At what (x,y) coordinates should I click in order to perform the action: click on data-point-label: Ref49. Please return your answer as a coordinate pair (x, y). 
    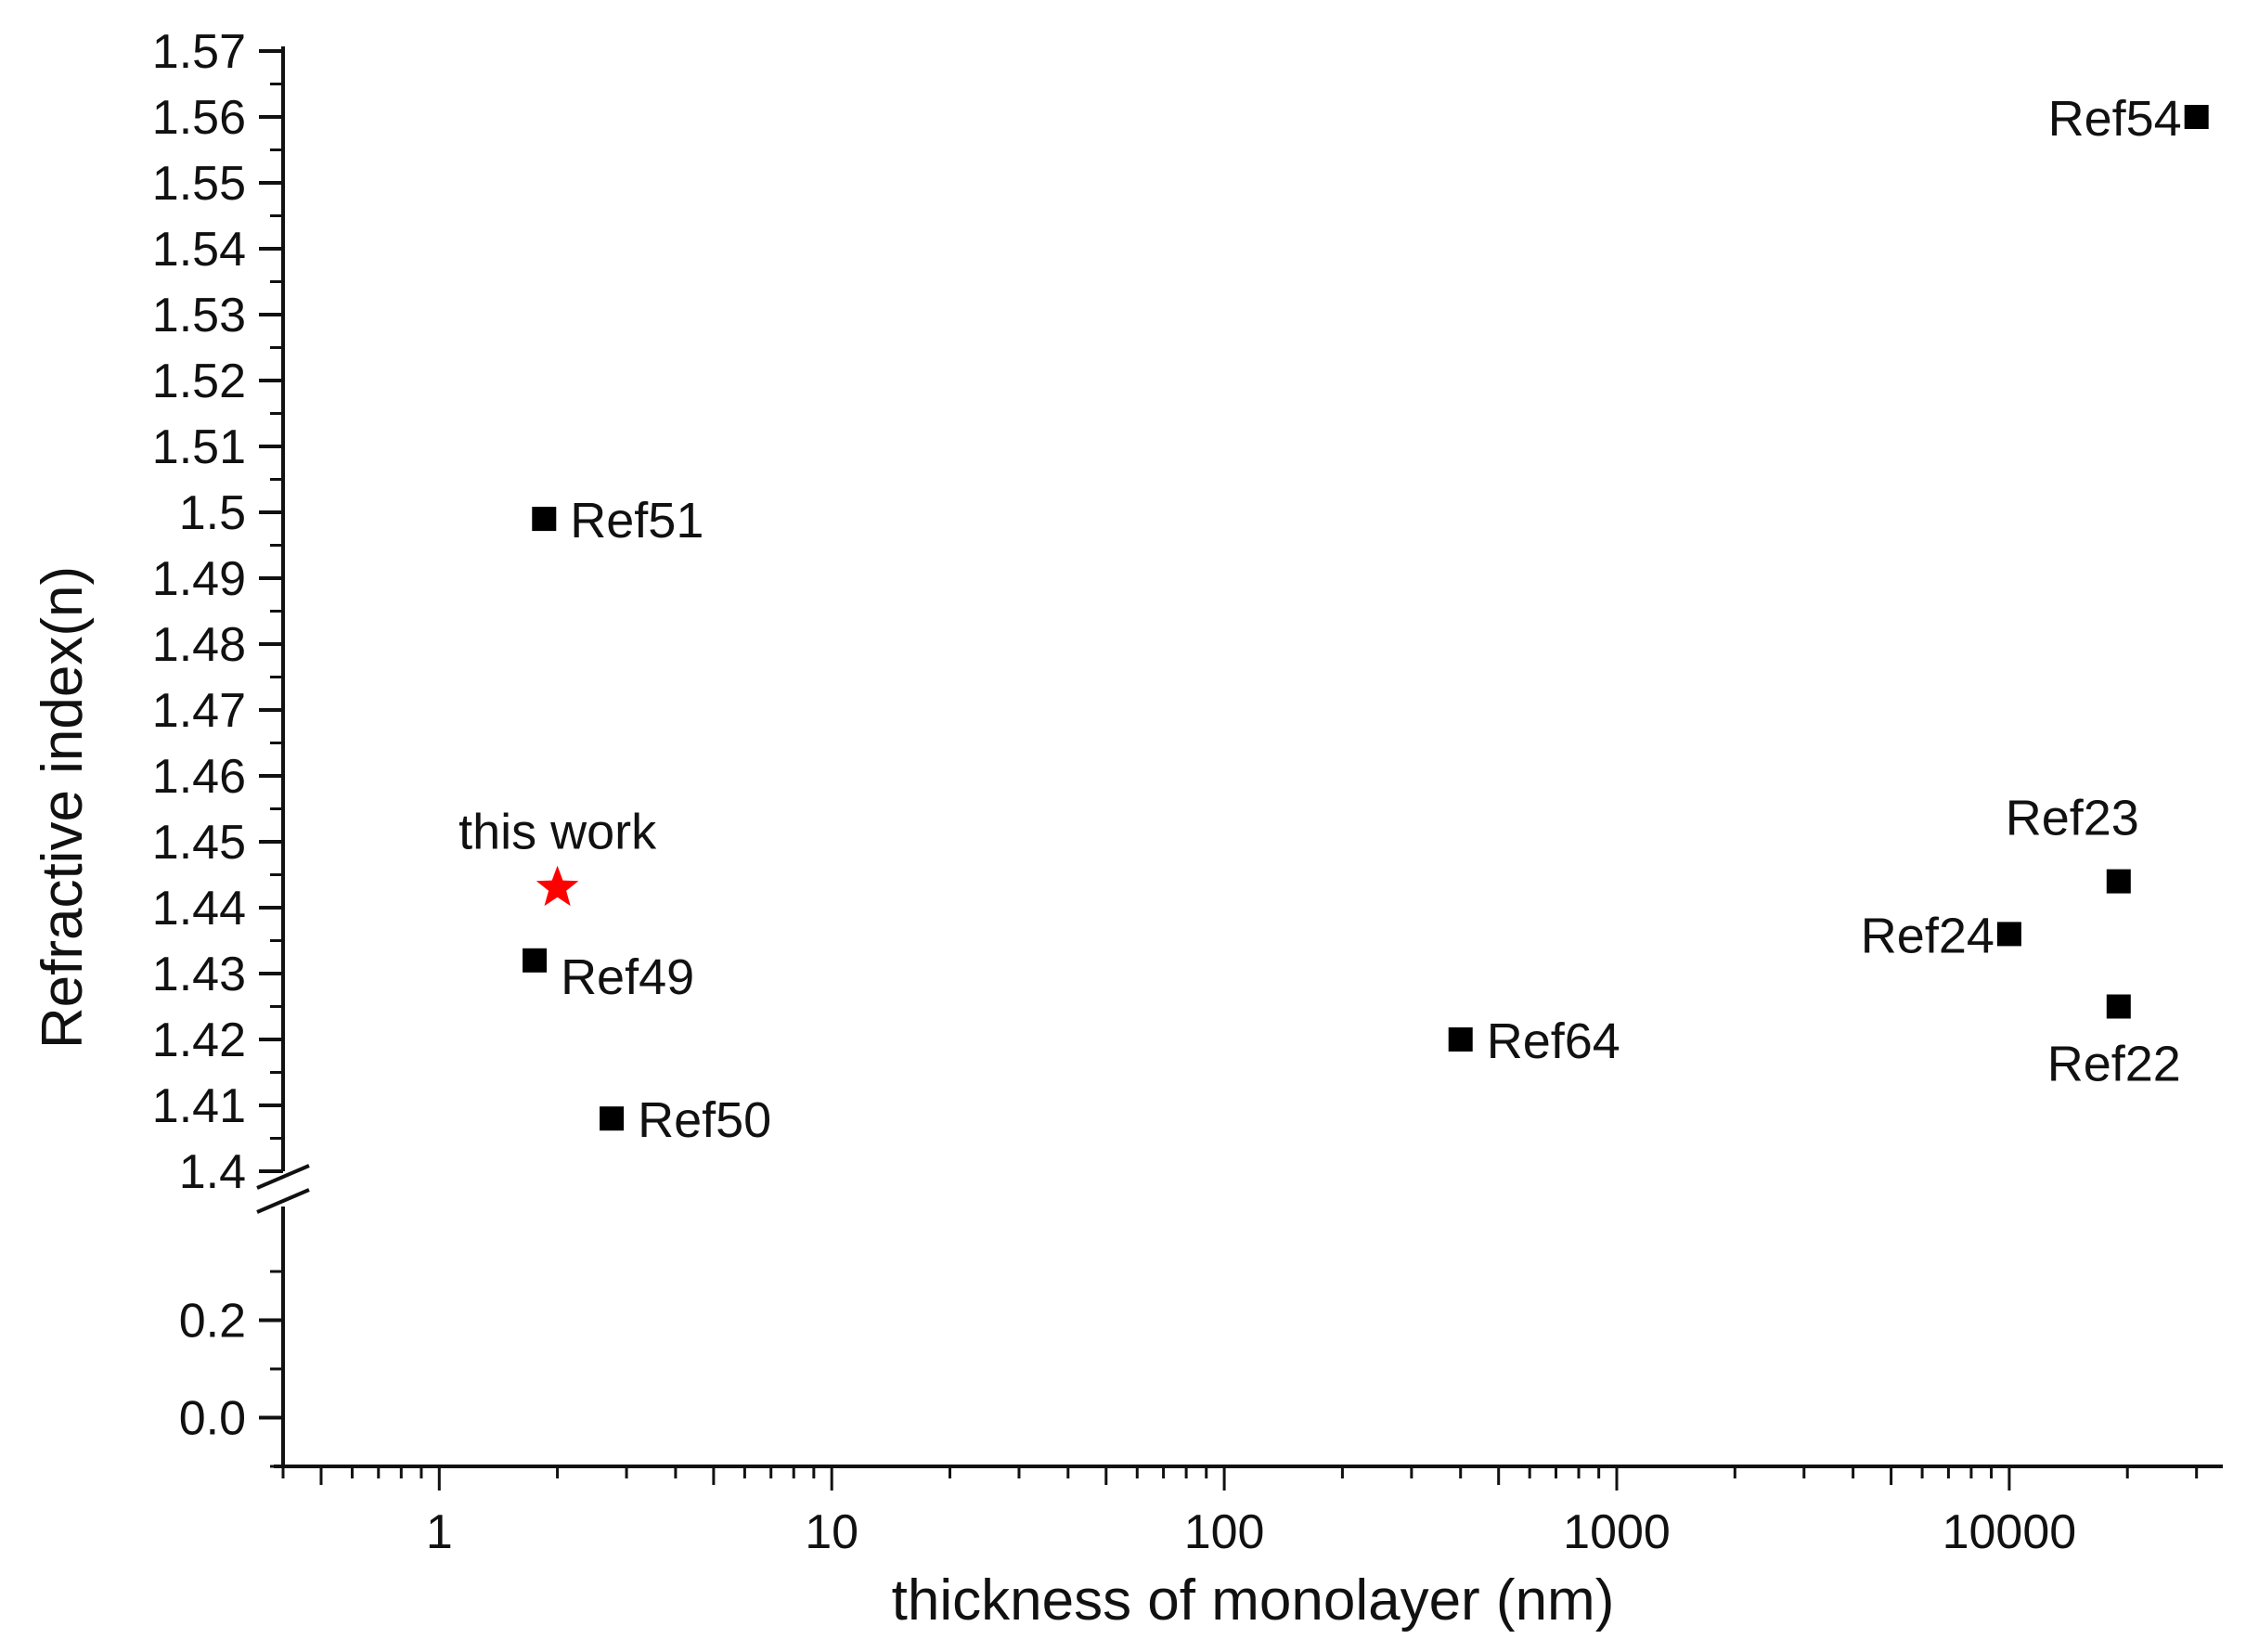
    Looking at the image, I should click on (627, 977).